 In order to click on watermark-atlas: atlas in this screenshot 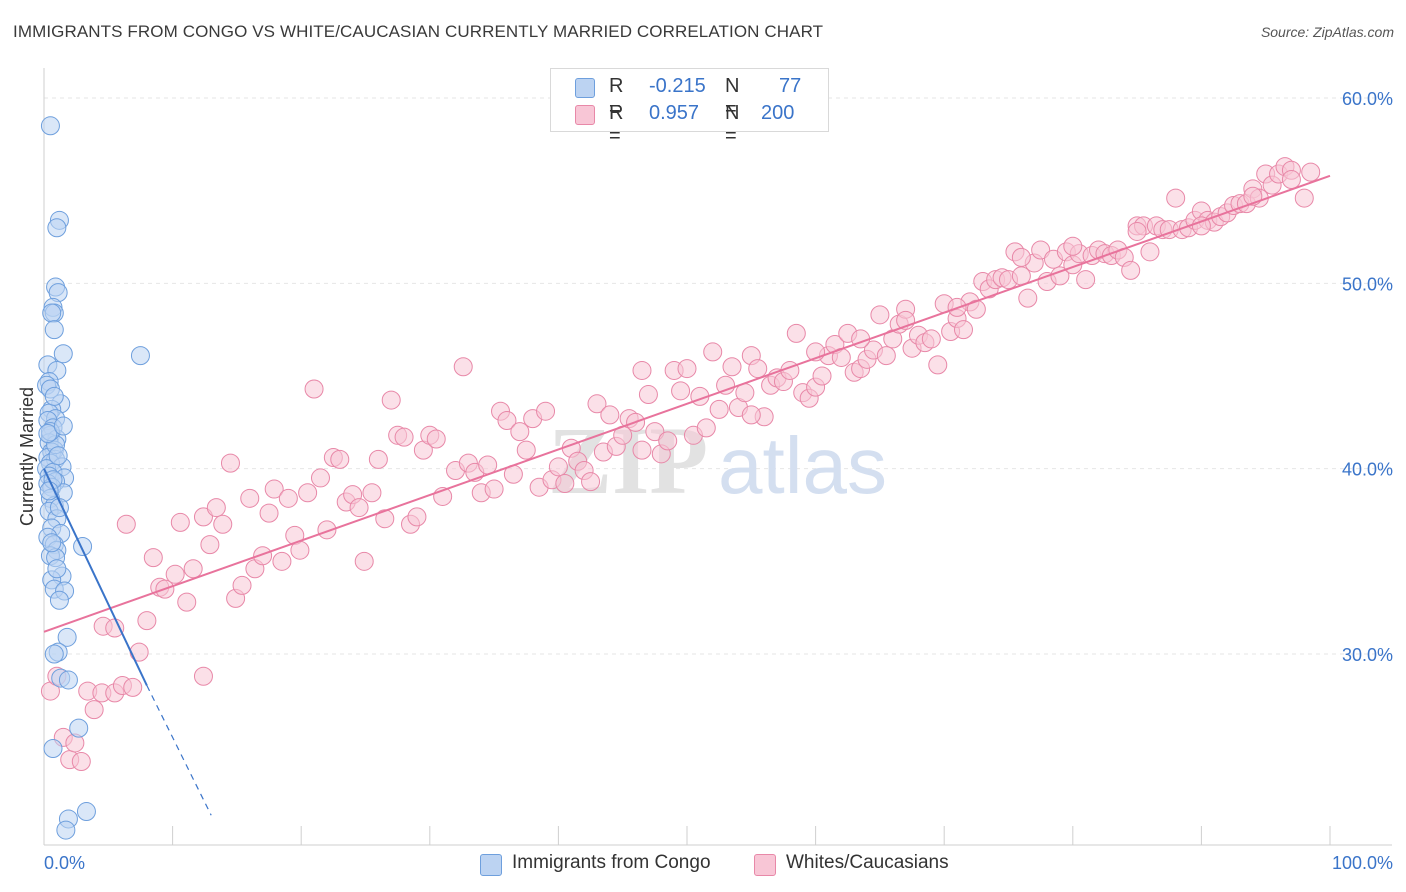, I will do `click(802, 465)`.